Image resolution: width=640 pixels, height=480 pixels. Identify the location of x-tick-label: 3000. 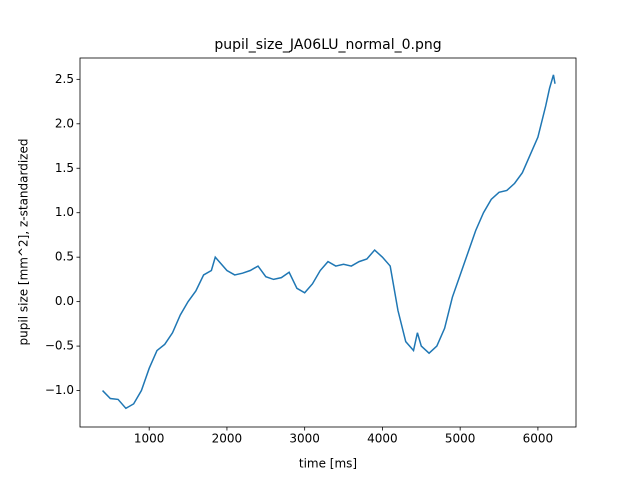
(304, 439).